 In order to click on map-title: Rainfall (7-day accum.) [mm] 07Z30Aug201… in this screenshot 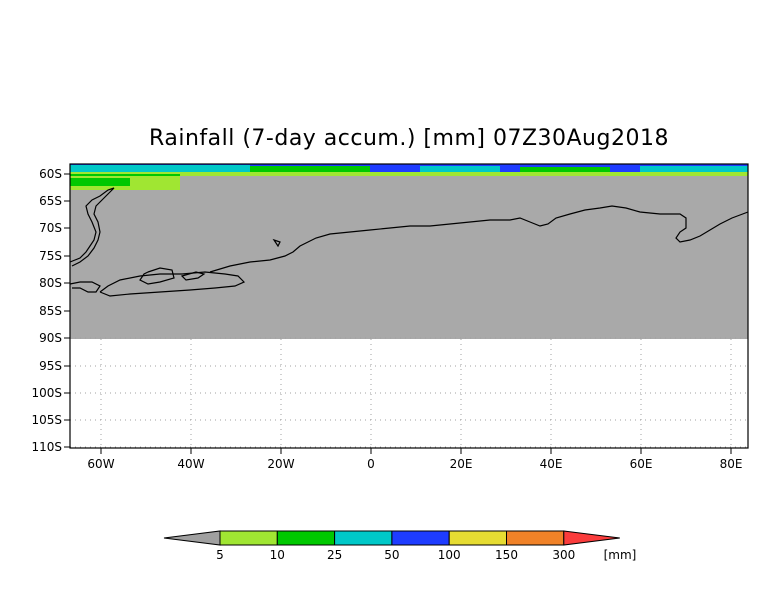, I will do `click(409, 138)`.